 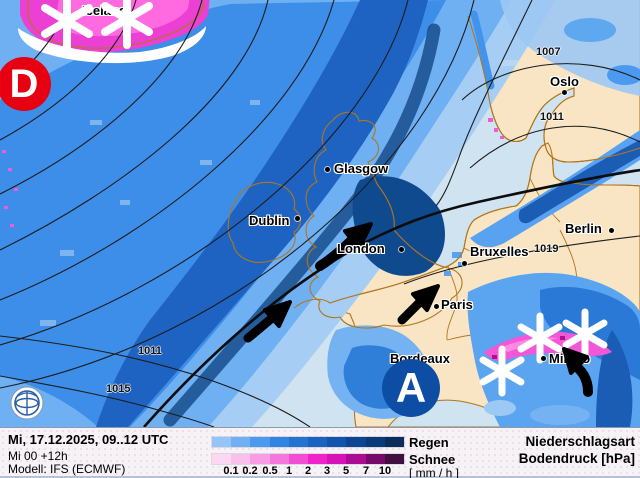 I want to click on isobar-label: 1015, so click(x=118, y=389).